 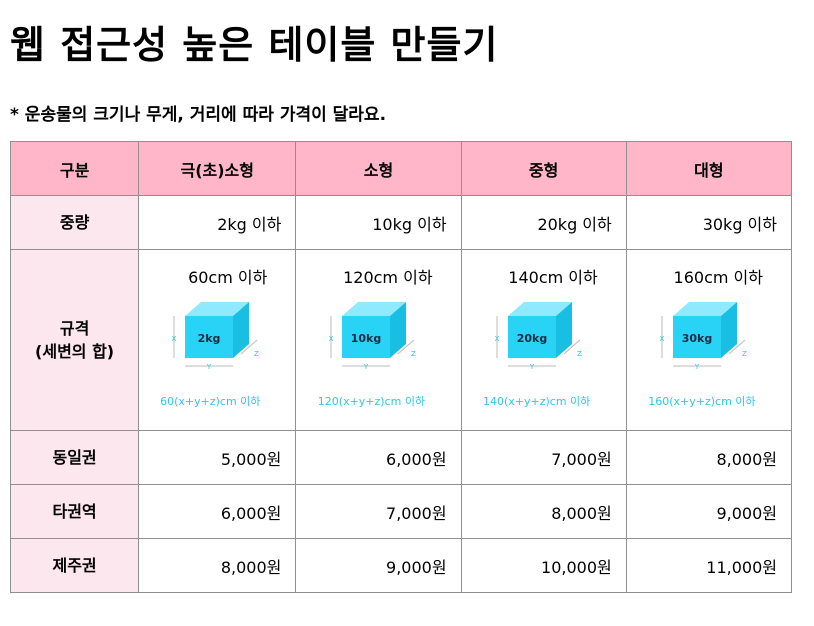 I want to click on size-formula: 120(x+y+z)cm 이하, so click(x=371, y=401).